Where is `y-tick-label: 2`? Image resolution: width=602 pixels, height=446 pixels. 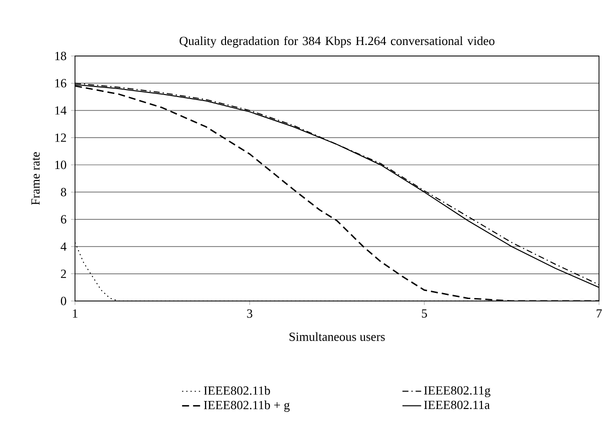
y-tick-label: 2 is located at coordinates (63, 274).